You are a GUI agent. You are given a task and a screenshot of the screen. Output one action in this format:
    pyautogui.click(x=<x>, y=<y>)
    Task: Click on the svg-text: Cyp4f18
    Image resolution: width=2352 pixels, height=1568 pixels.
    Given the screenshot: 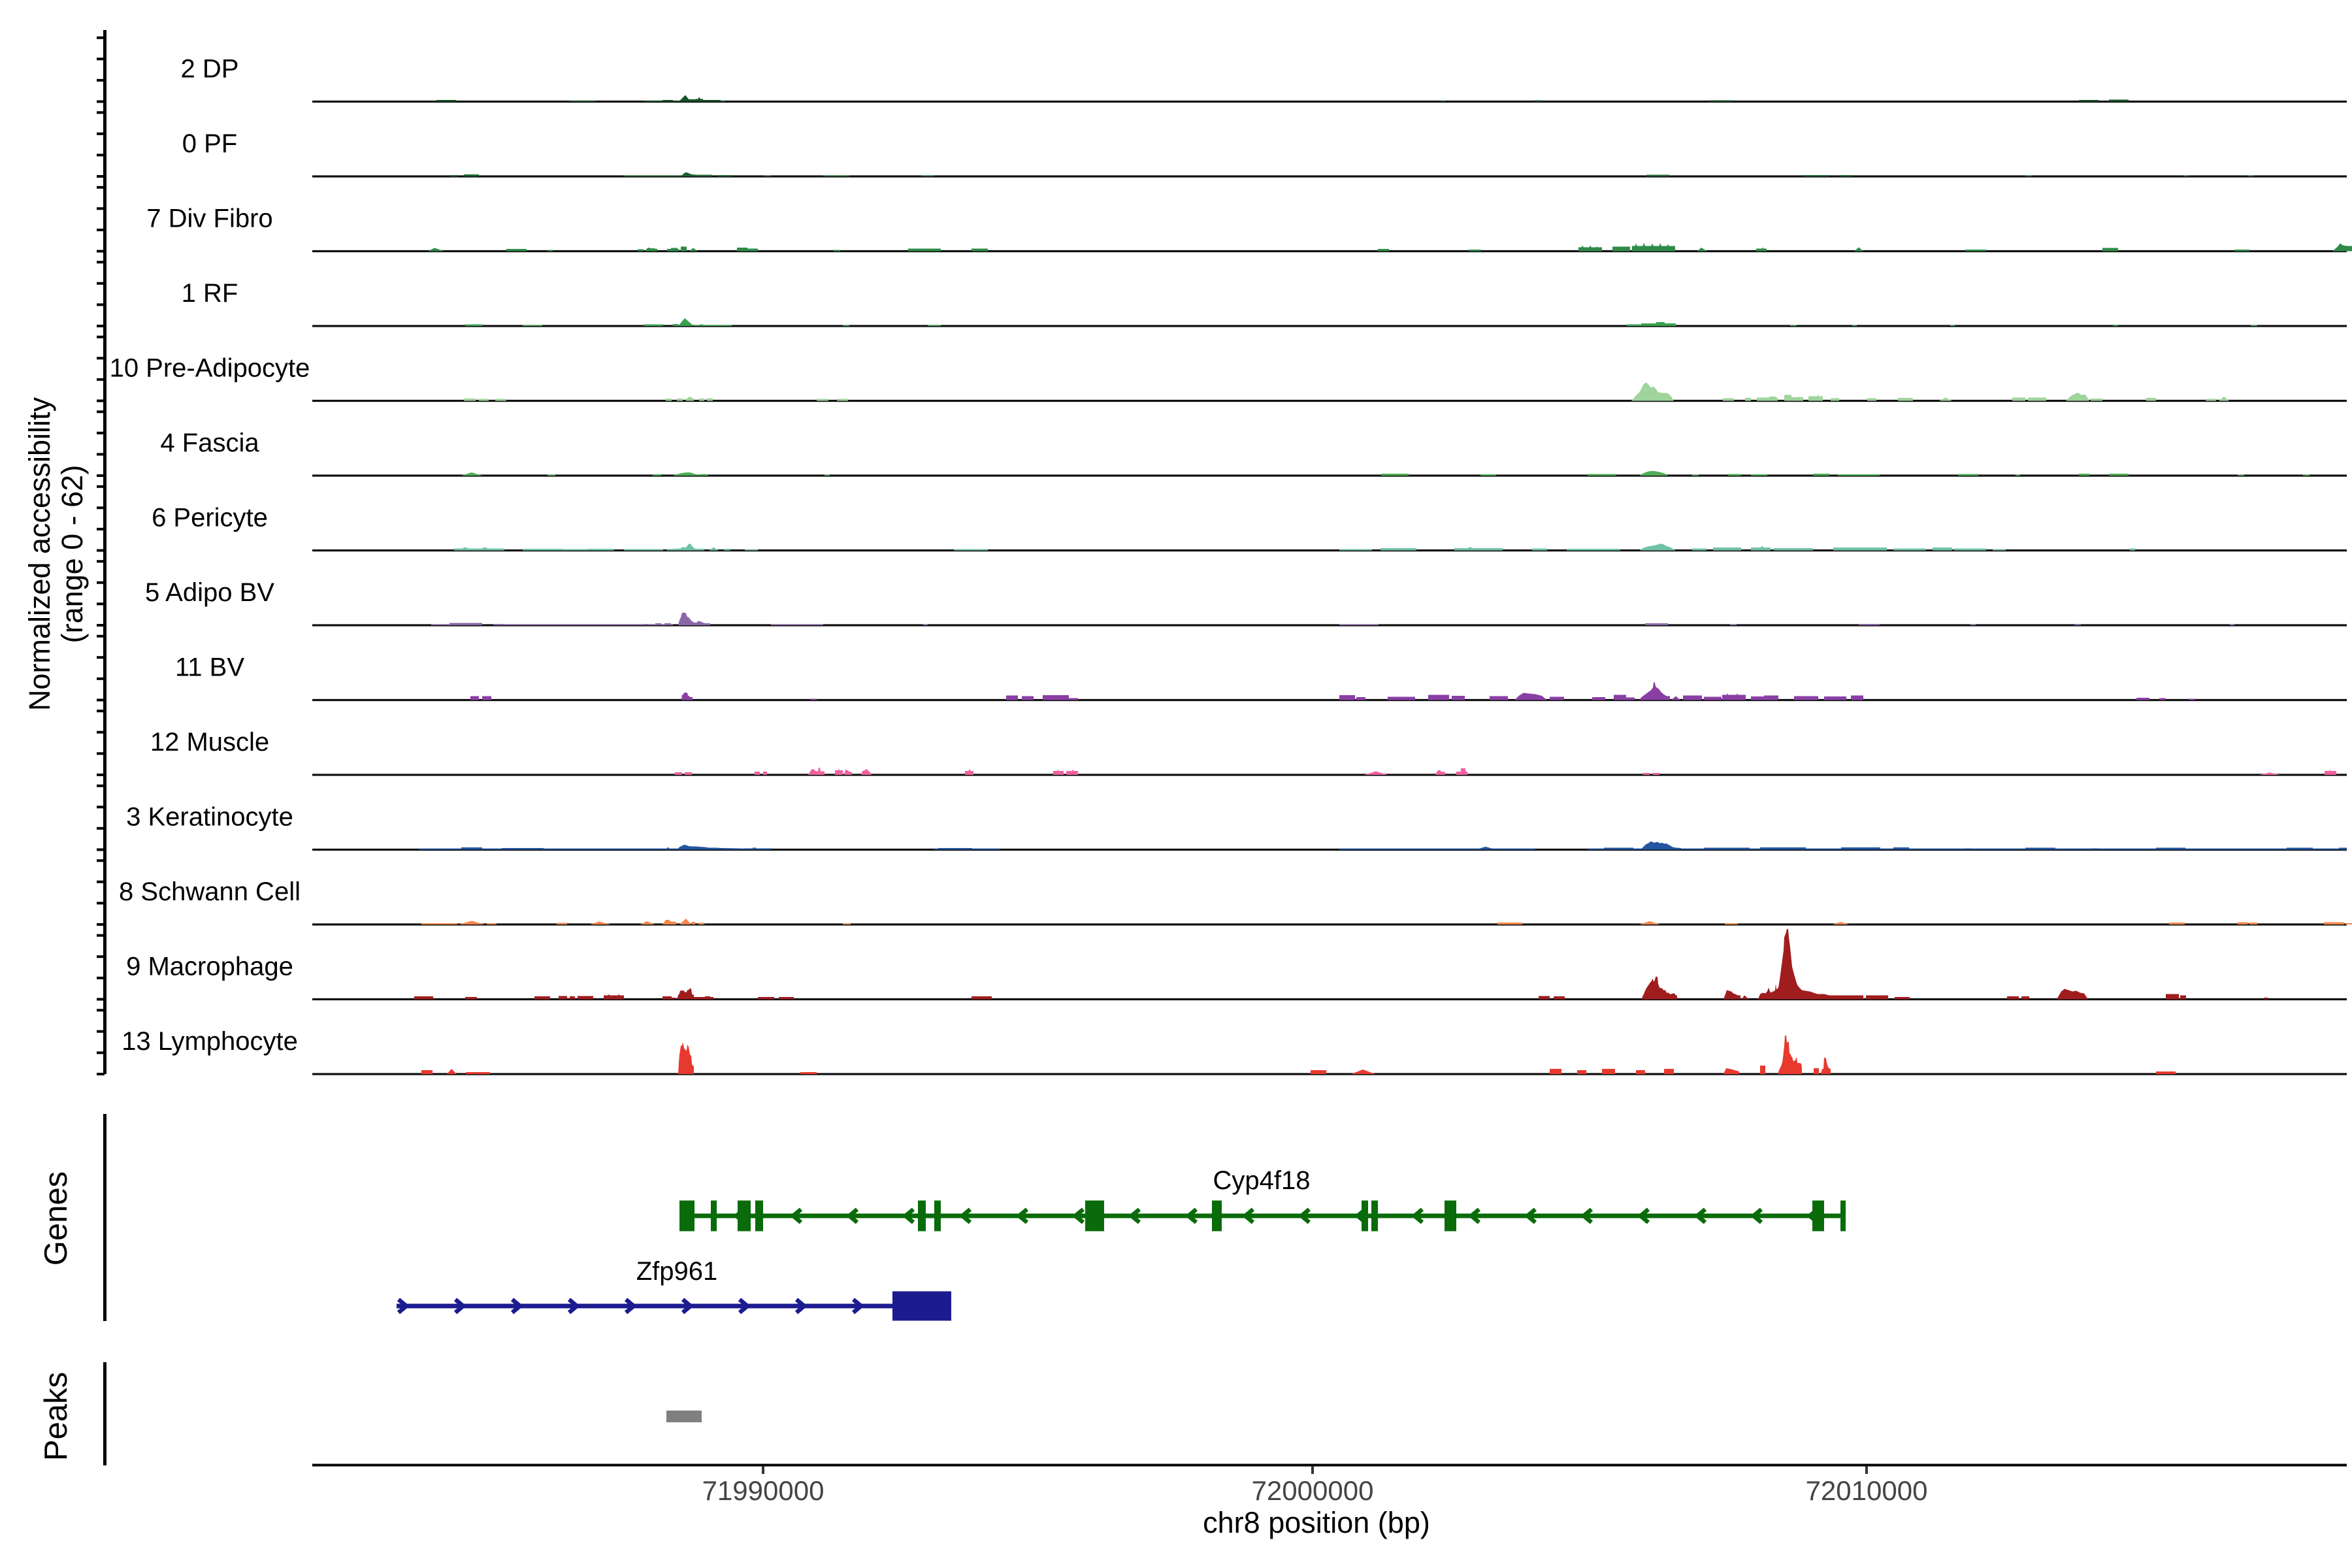 What is the action you would take?
    pyautogui.click(x=1262, y=1180)
    